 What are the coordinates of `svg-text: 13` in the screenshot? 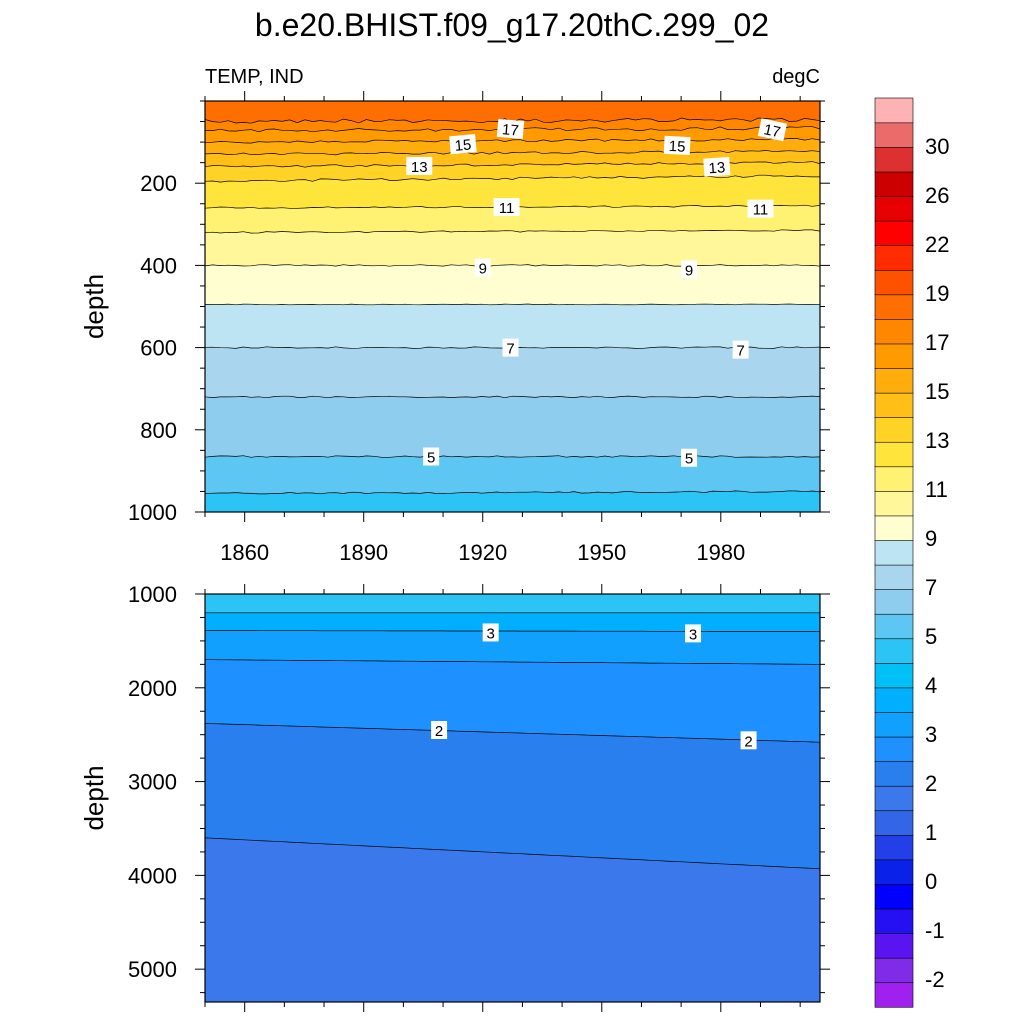 It's located at (717, 168).